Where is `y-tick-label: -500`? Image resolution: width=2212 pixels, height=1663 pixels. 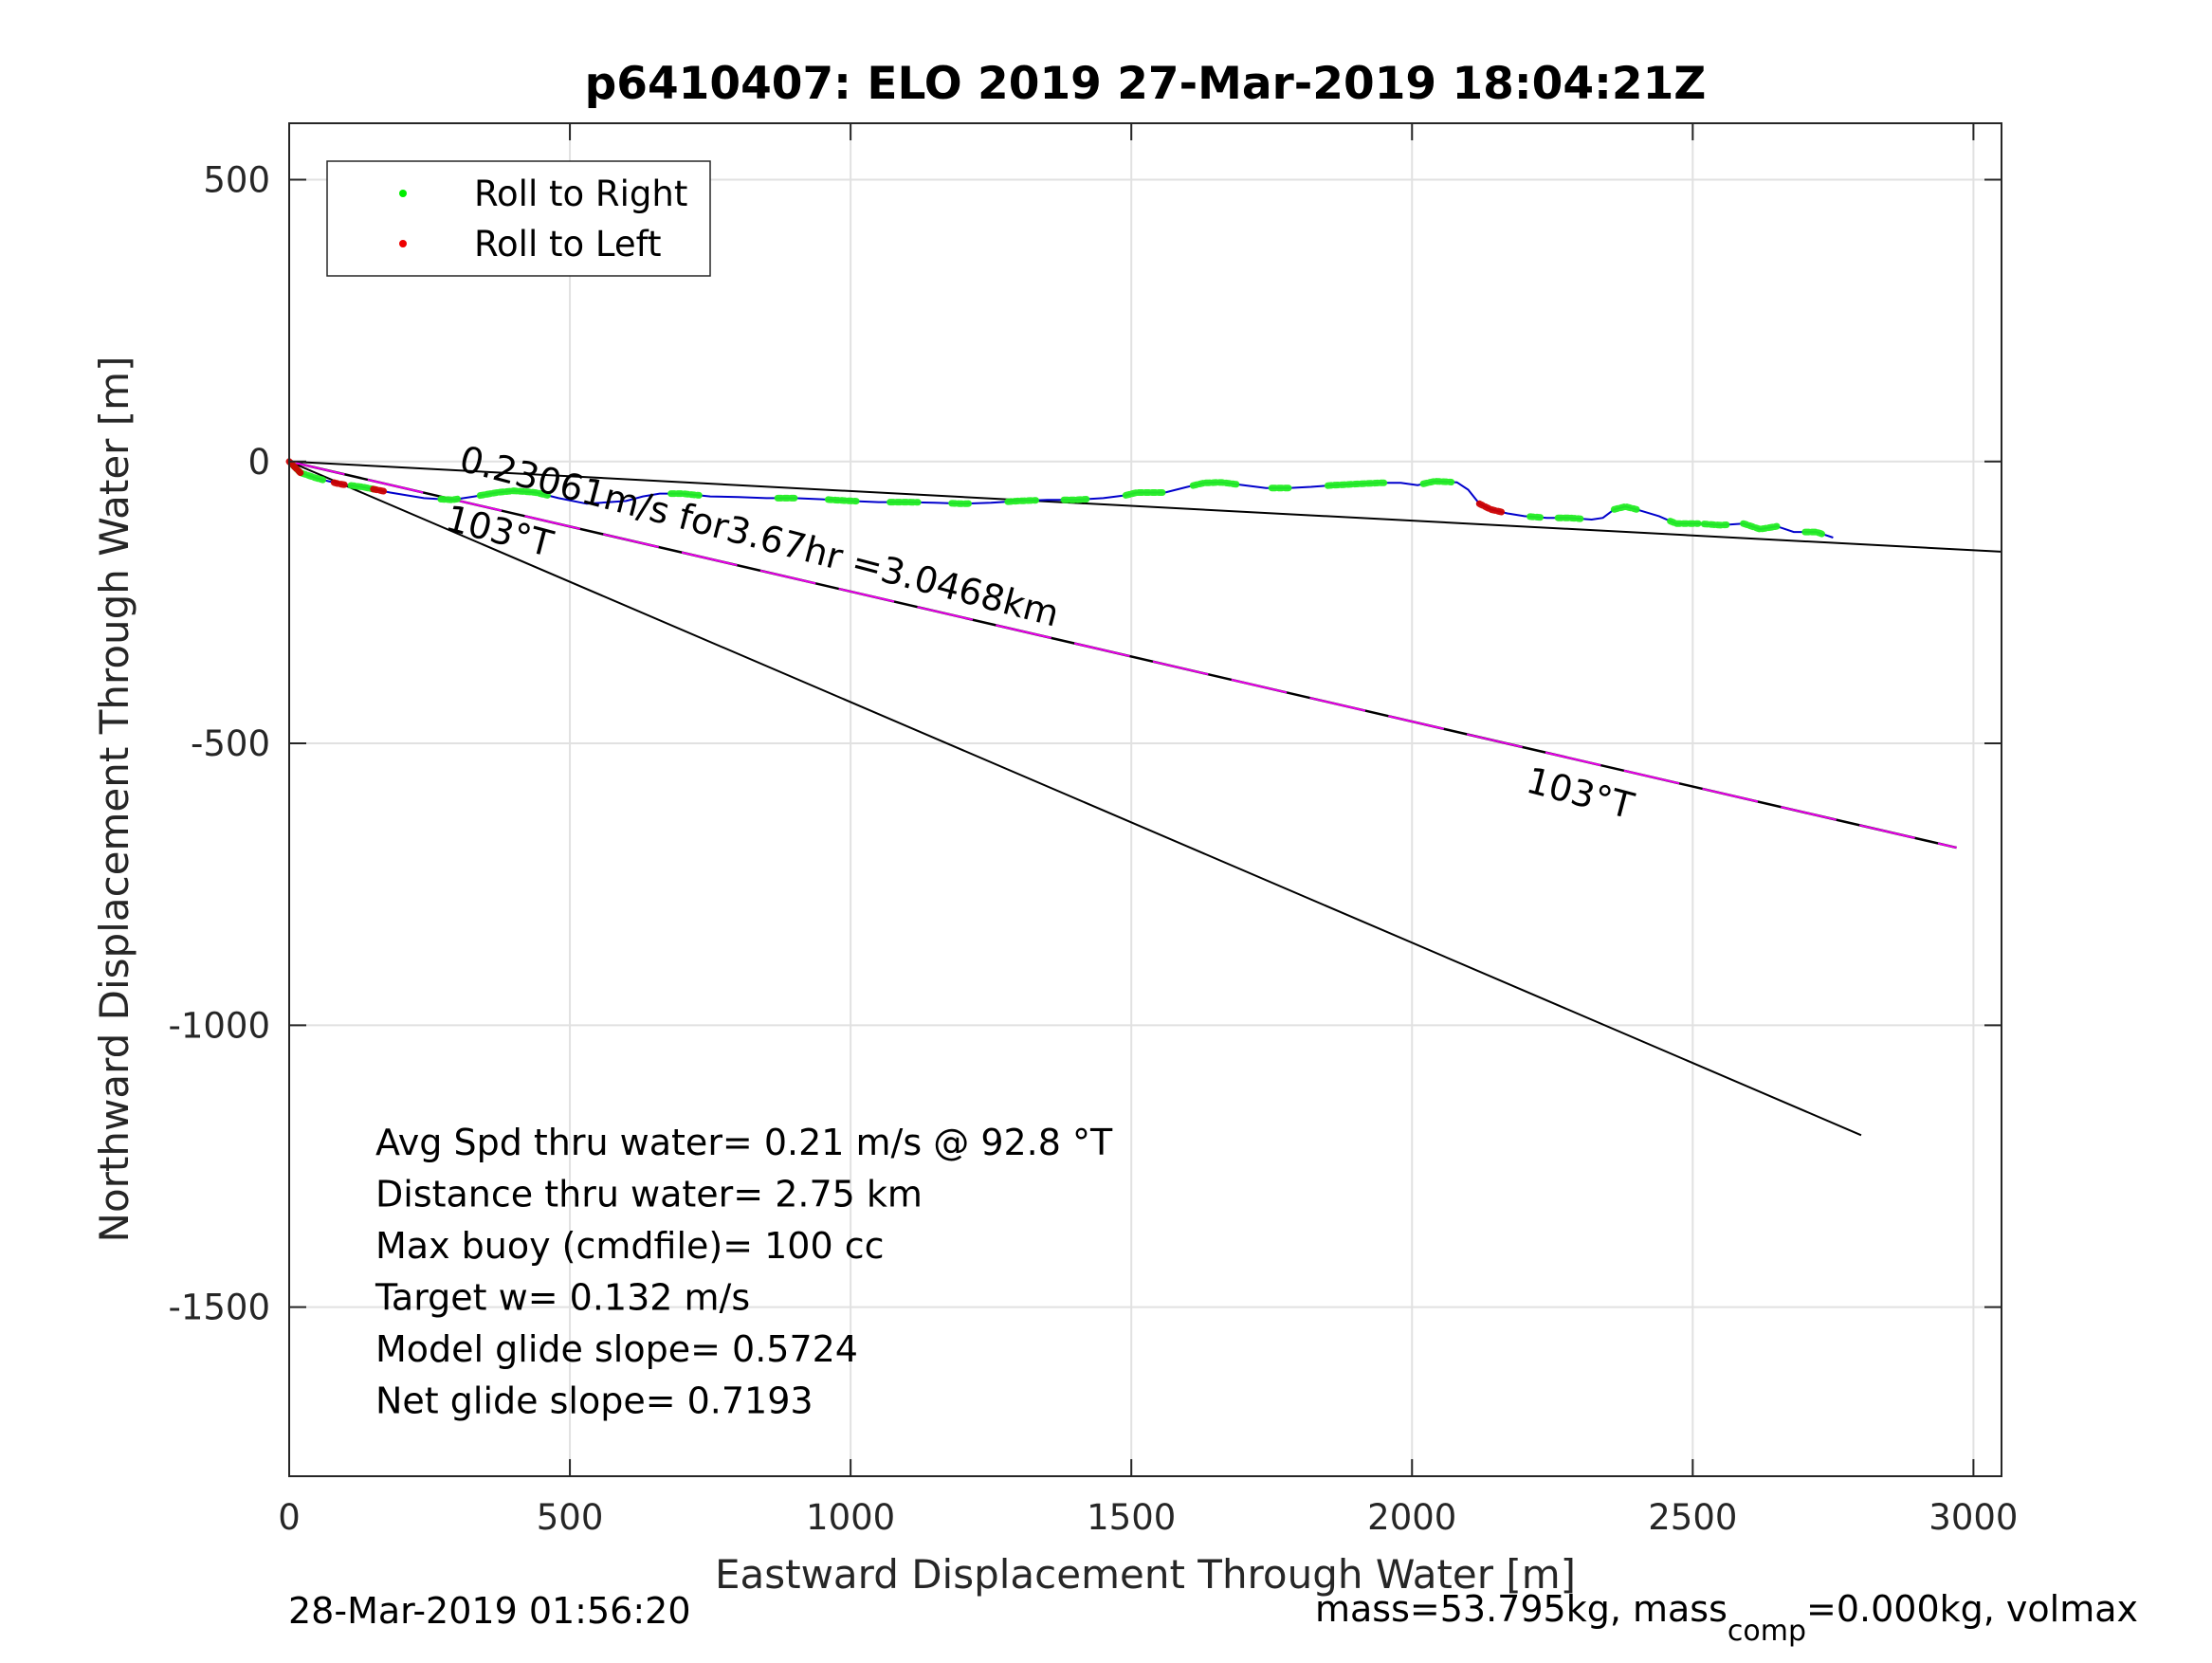
y-tick-label: -500 is located at coordinates (230, 743).